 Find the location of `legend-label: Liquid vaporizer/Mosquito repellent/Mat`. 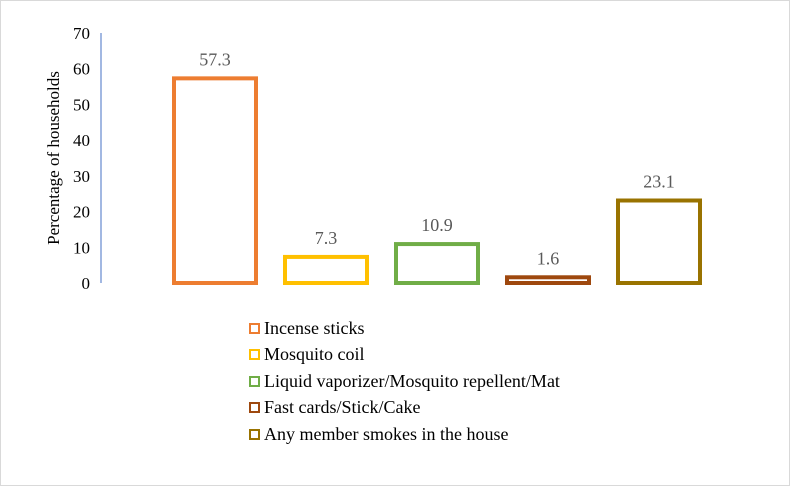

legend-label: Liquid vaporizer/Mosquito repellent/Mat is located at coordinates (412, 380).